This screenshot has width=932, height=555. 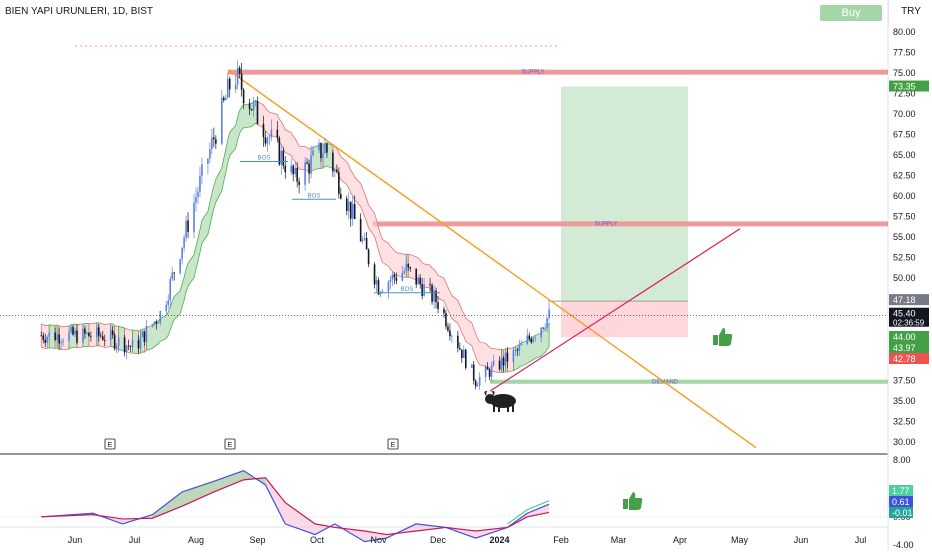 I want to click on symbol-title: BIEN YAPI URUNLERI, 1D, BIST, so click(x=79, y=11).